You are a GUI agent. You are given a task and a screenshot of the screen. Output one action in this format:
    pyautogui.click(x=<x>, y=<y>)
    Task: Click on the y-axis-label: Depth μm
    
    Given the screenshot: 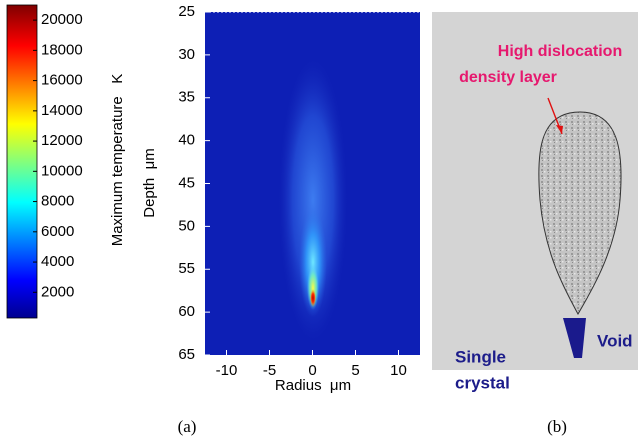 What is the action you would take?
    pyautogui.click(x=149, y=183)
    